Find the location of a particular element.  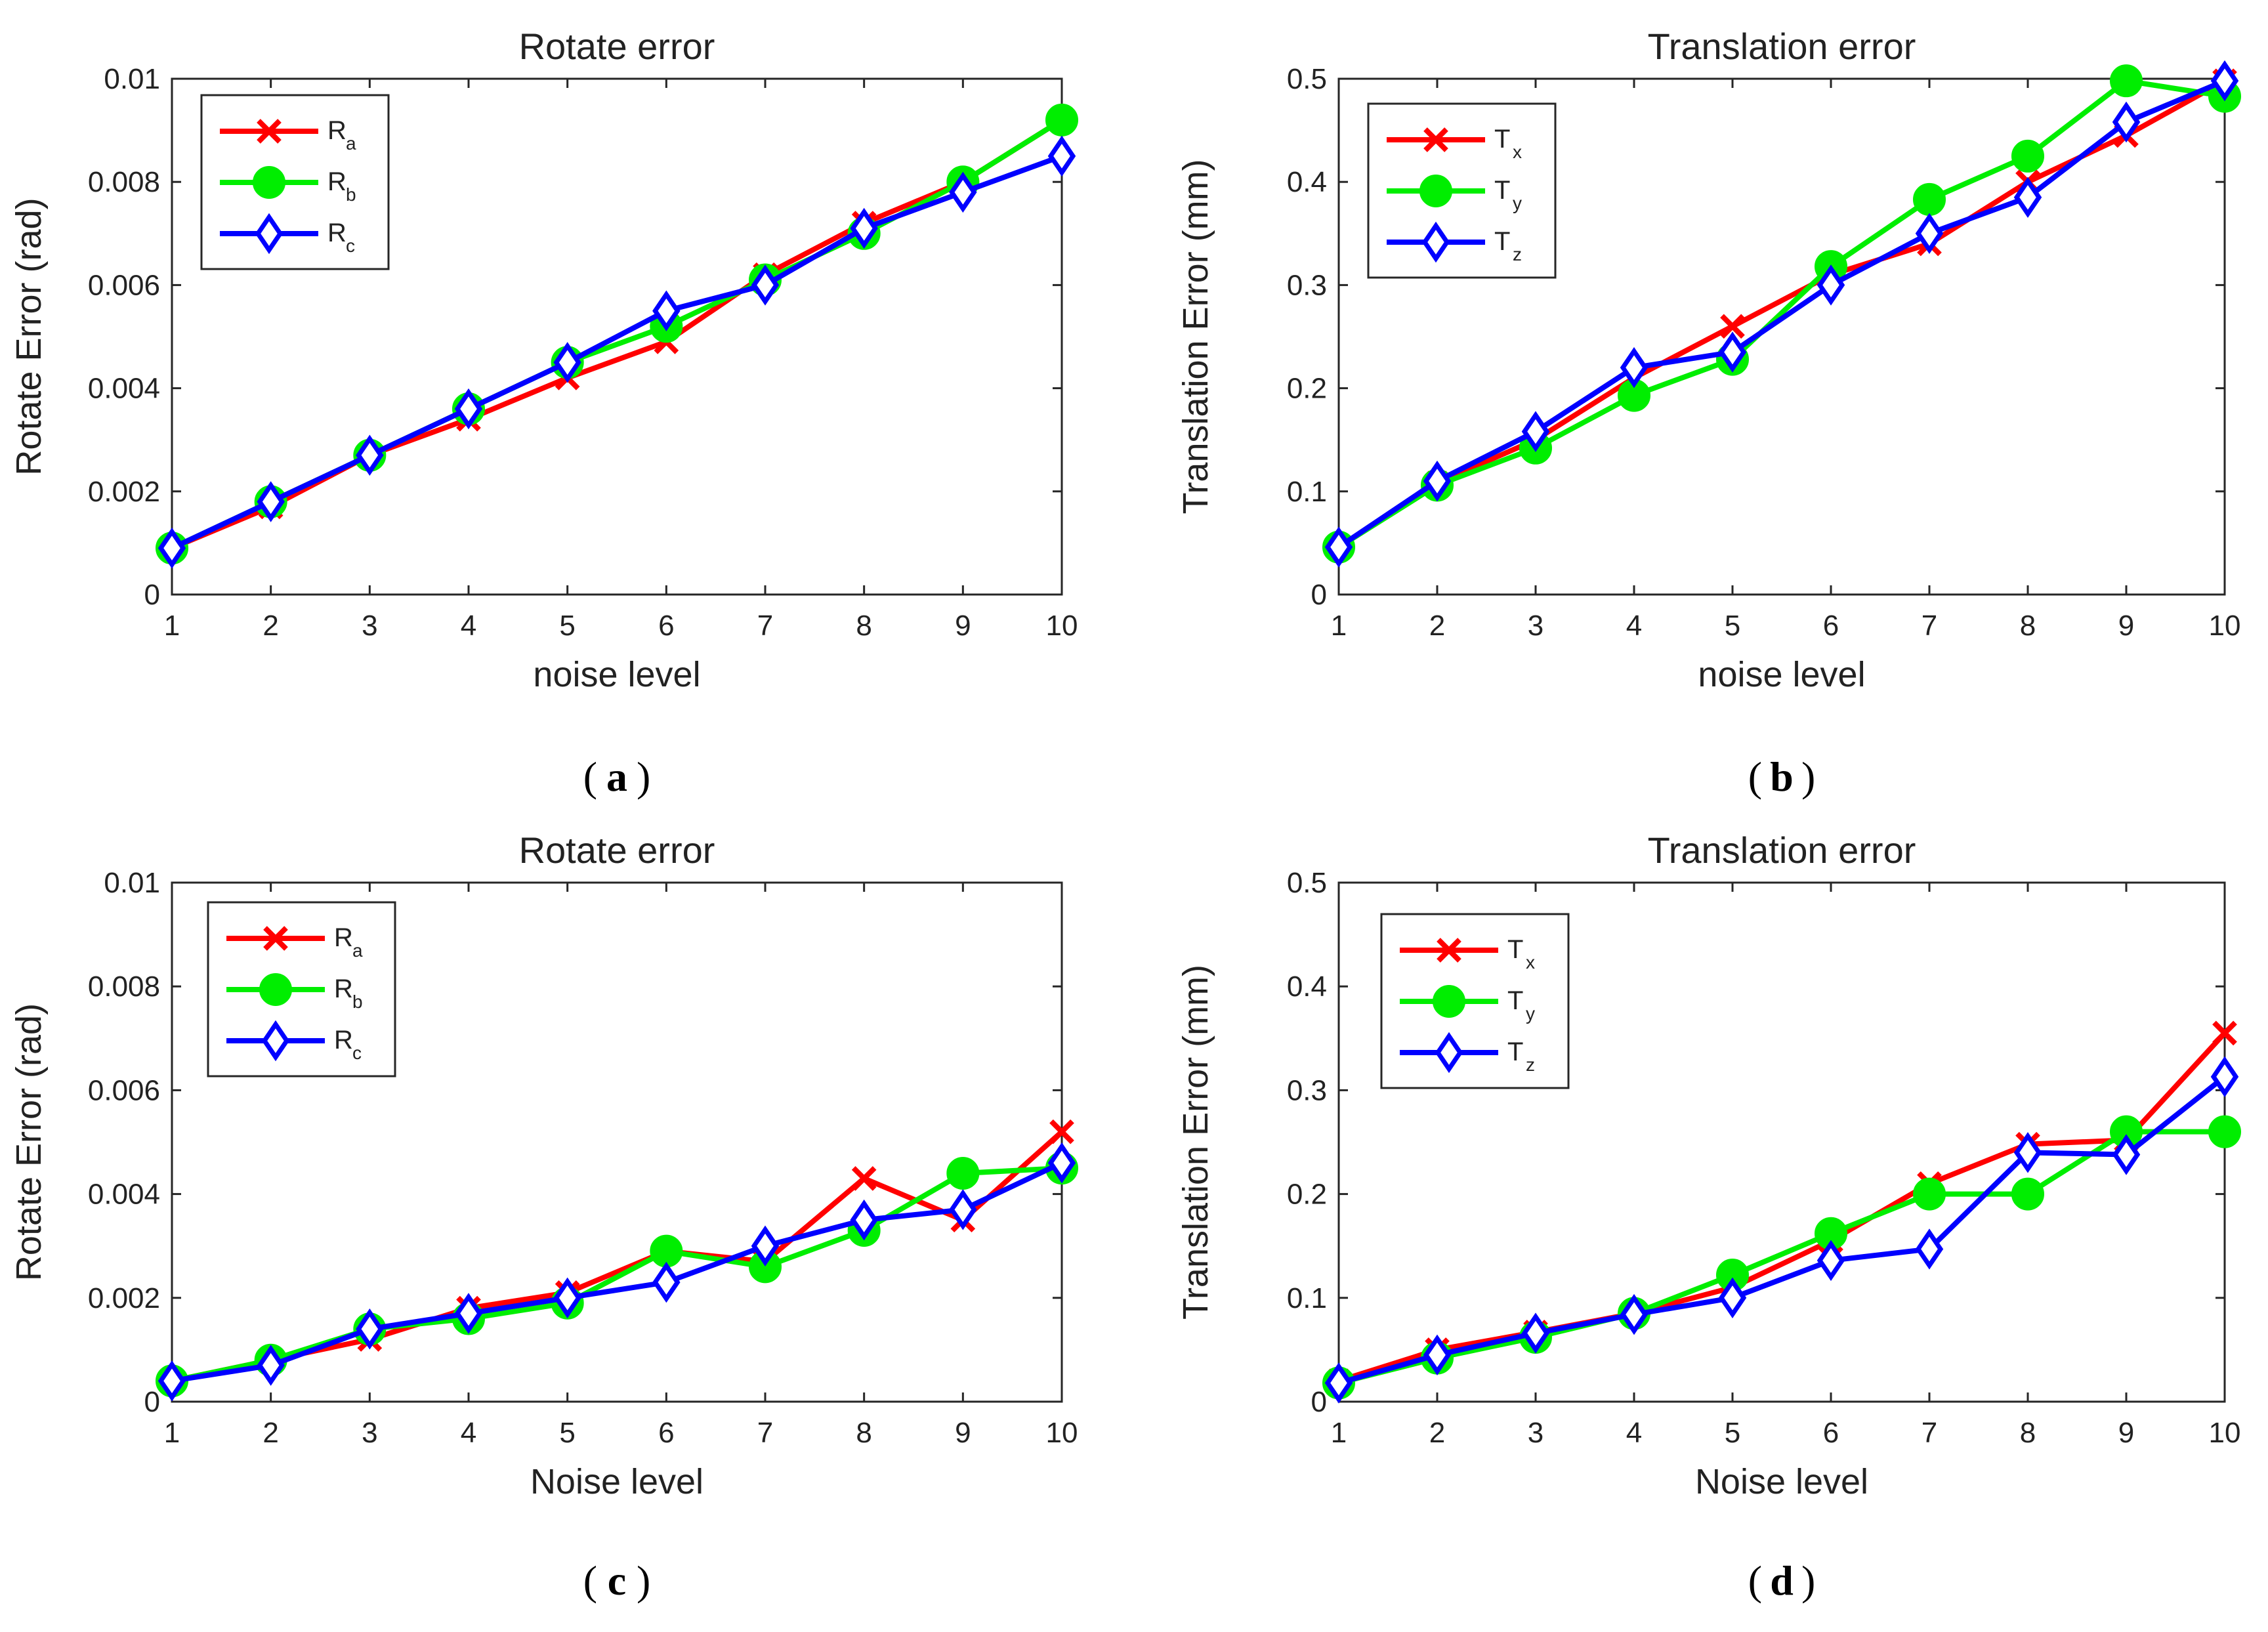

x-tick-label: 7 is located at coordinates (1929, 626).